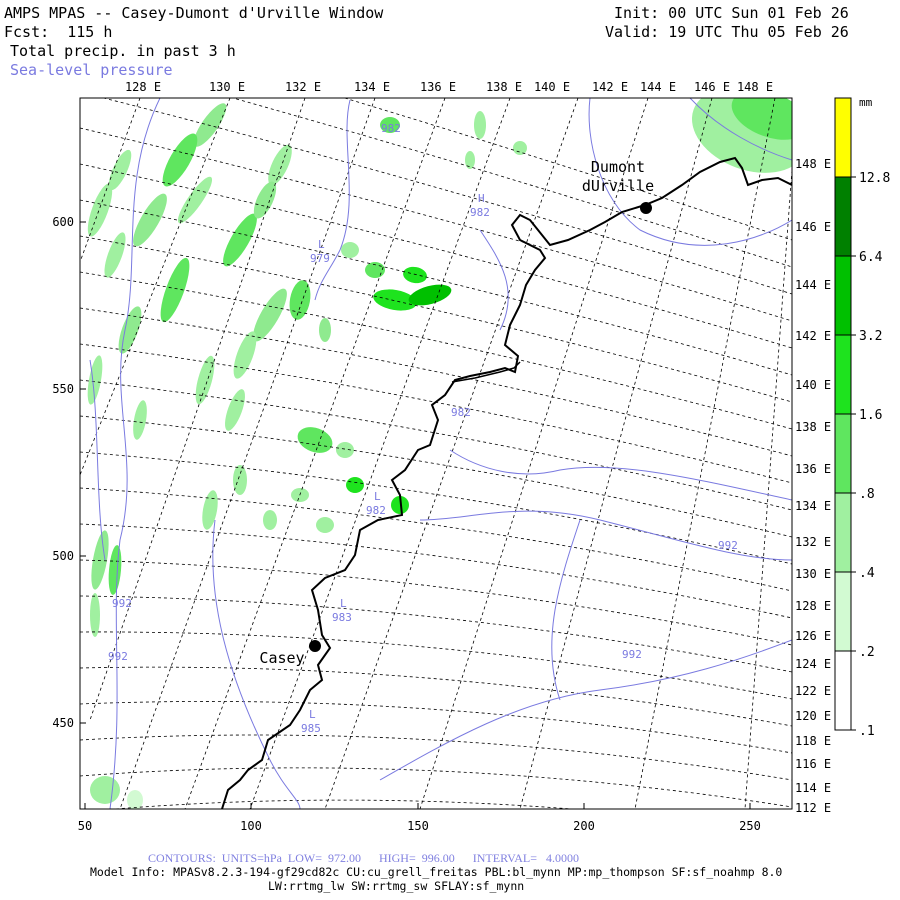  Describe the element at coordinates (504, 87) in the screenshot. I see `top-longitude-label: 138 E` at that location.